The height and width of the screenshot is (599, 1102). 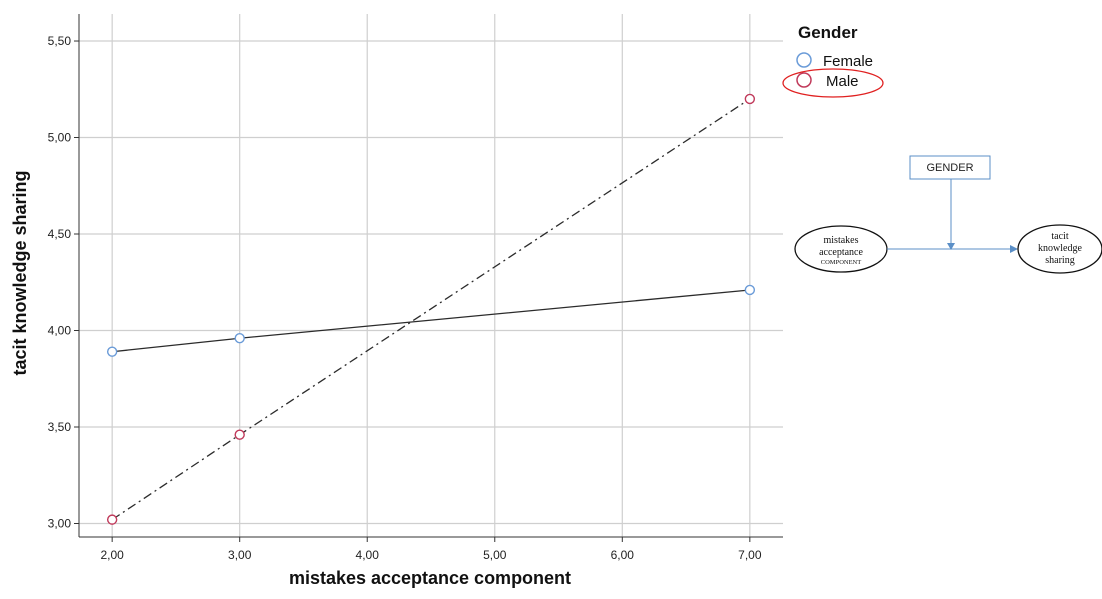 What do you see at coordinates (1059, 236) in the screenshot?
I see `outcome-label-line-1: tacit` at bounding box center [1059, 236].